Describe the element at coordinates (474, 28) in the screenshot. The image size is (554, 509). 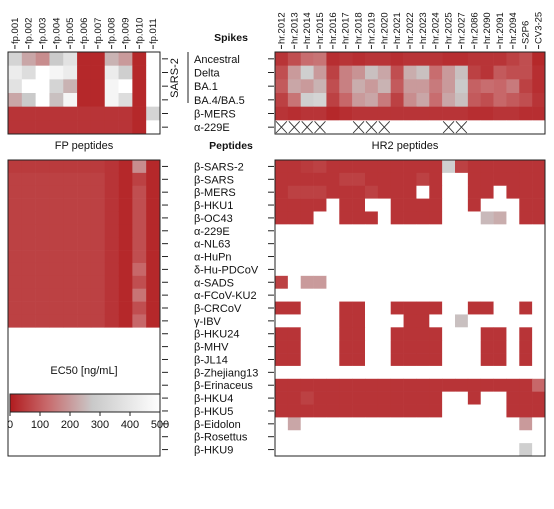
I see `column-label: hr.2086` at that location.